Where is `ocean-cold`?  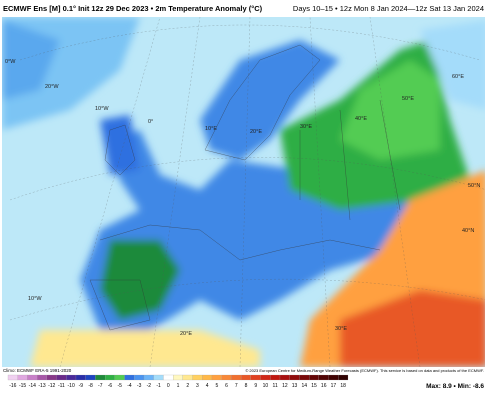 ocean-cold is located at coordinates (31, 60).